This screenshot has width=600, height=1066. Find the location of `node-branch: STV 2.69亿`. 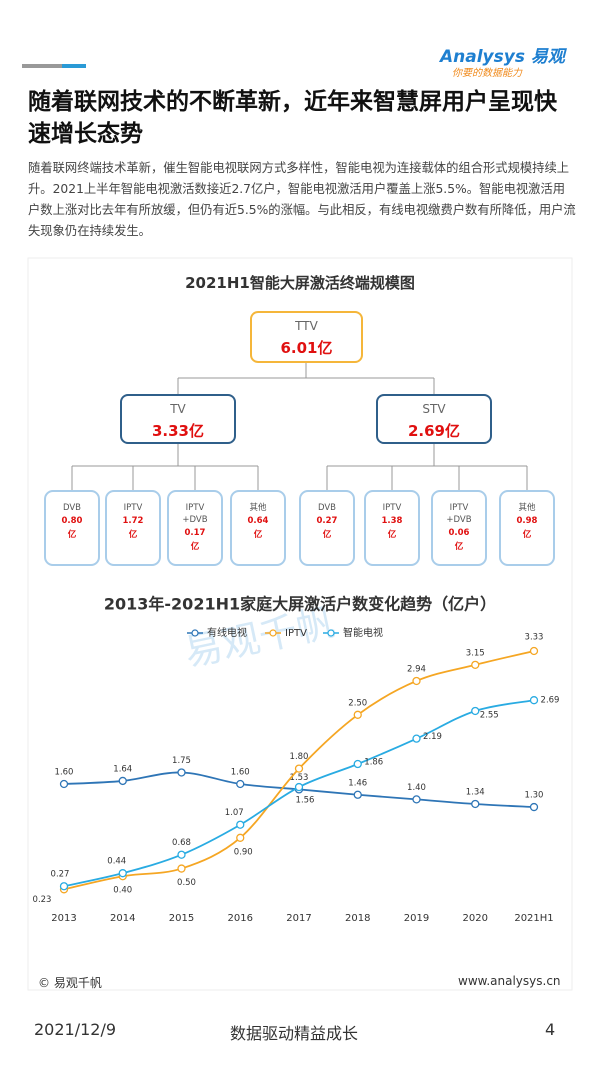

node-branch: STV 2.69亿 is located at coordinates (434, 419).